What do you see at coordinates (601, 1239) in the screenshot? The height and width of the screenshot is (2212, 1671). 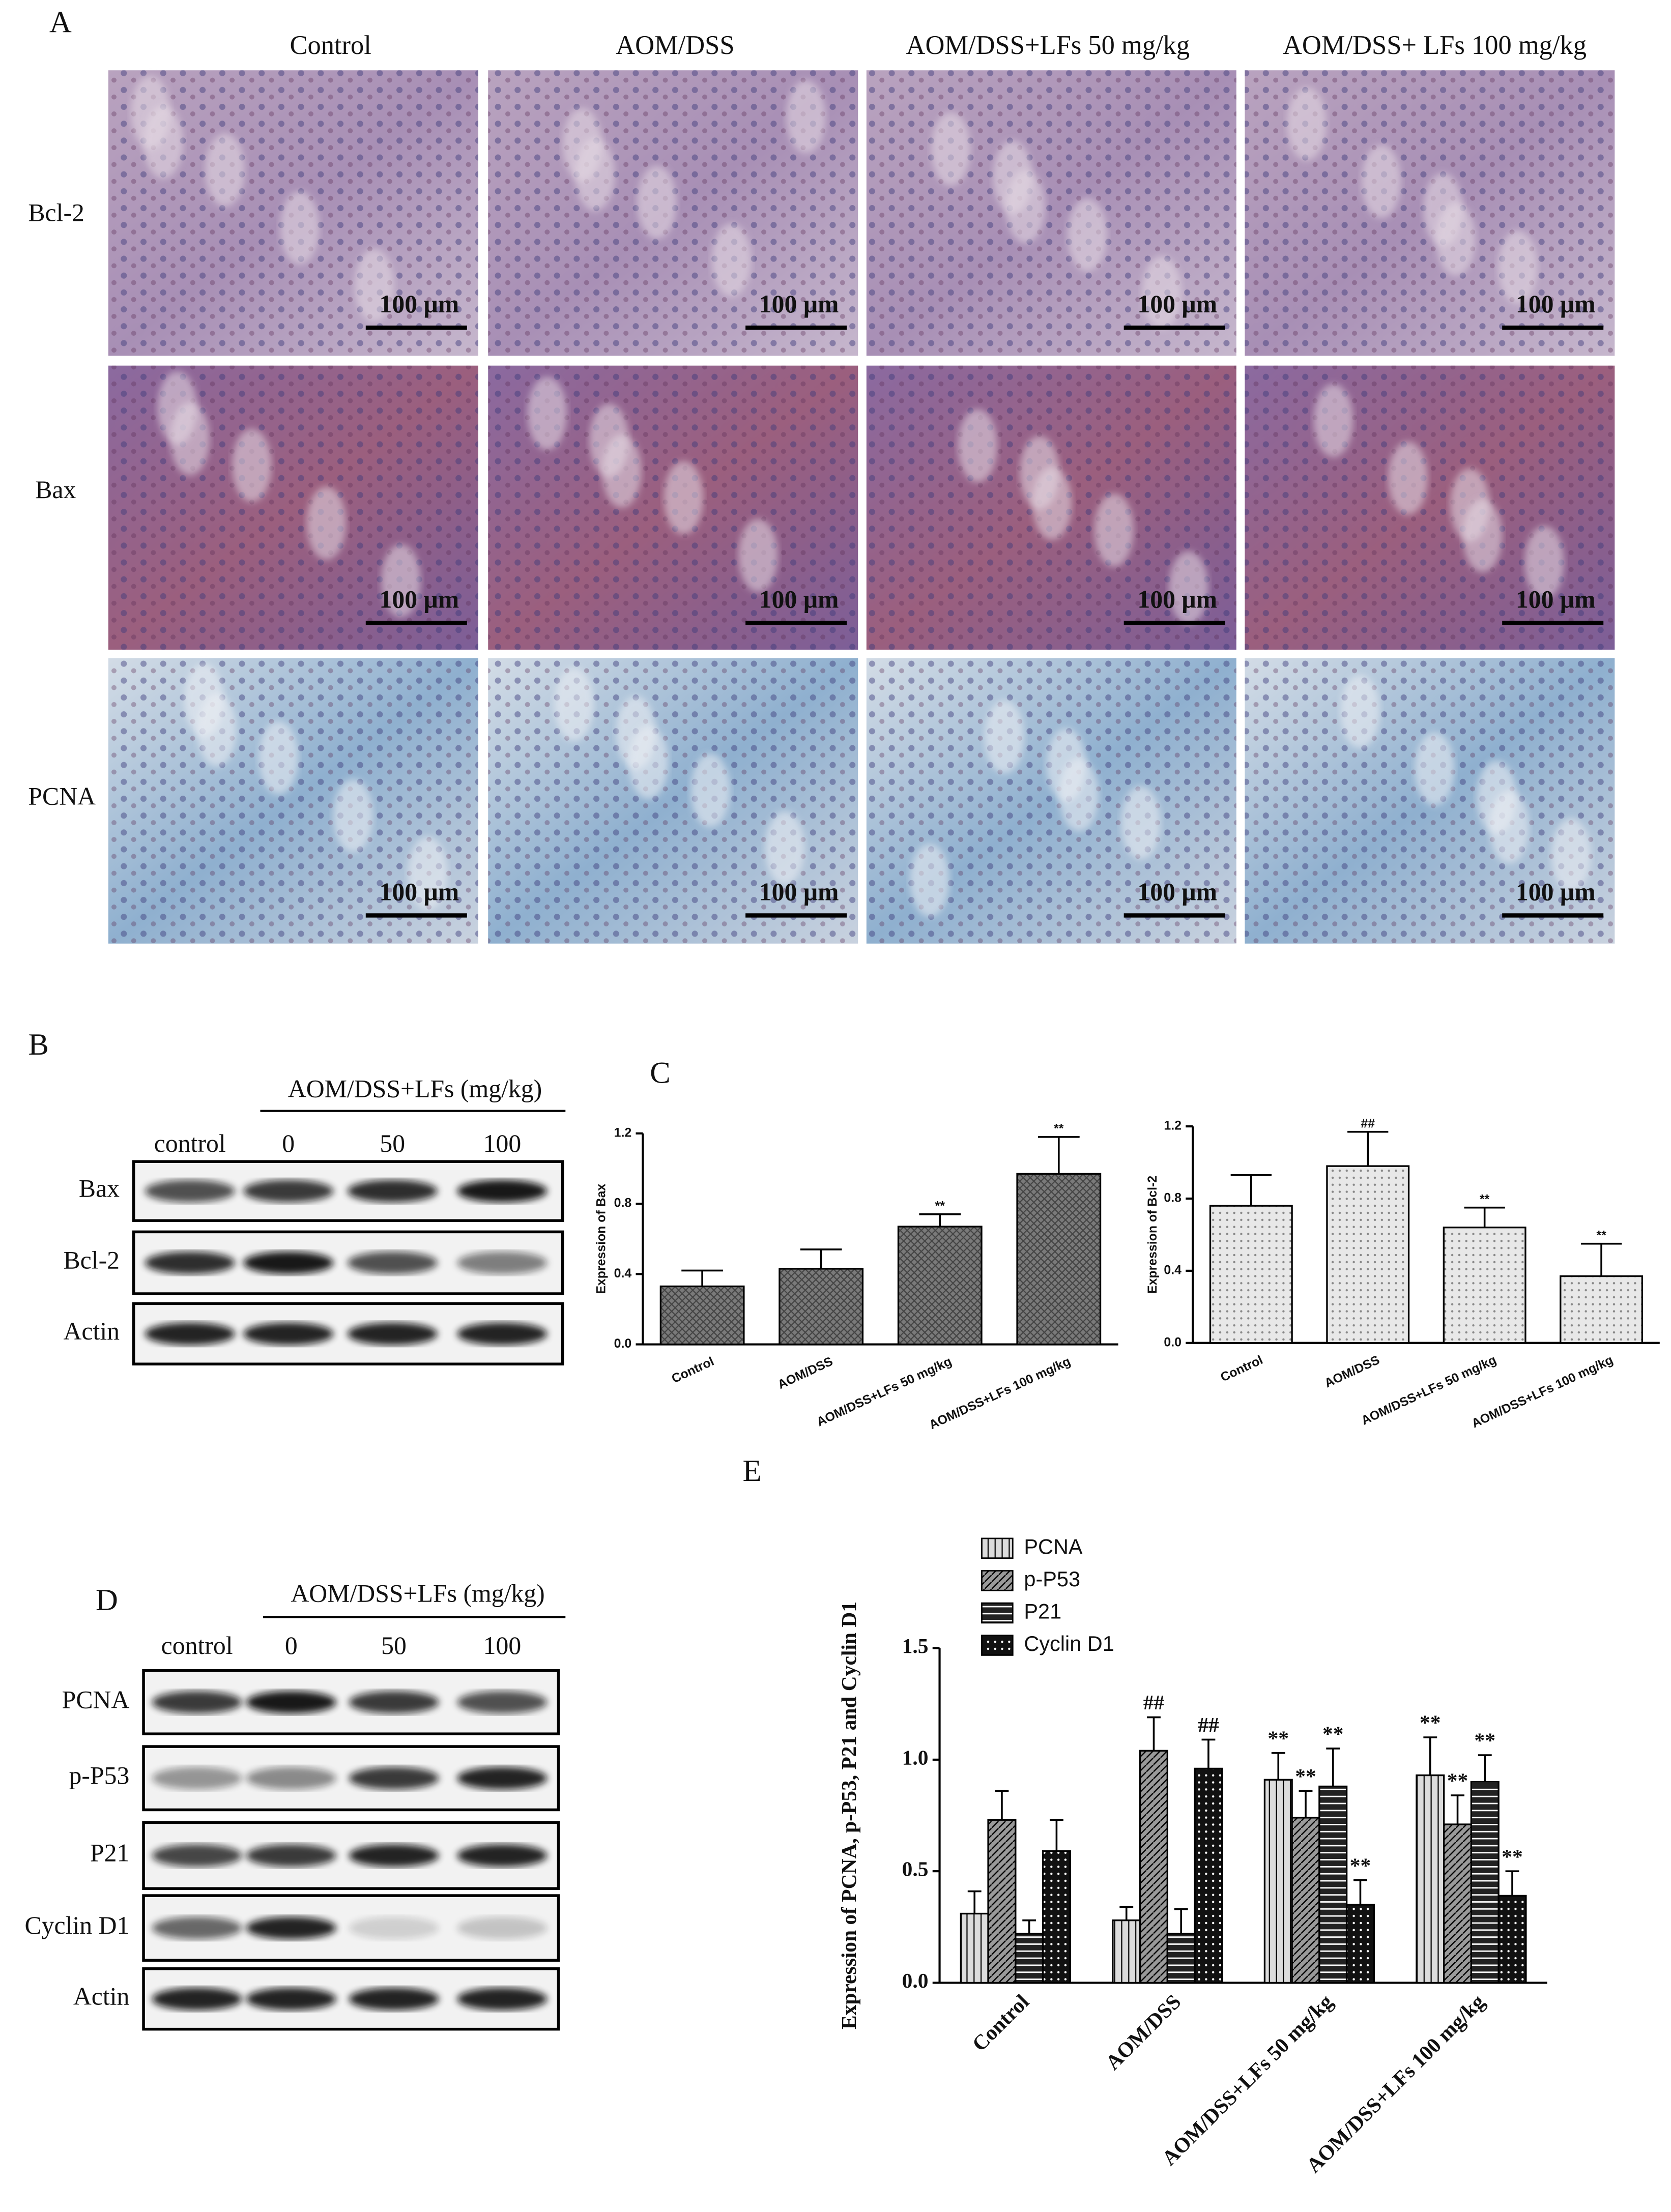 I see `y-axis-label: Expression of Bax` at bounding box center [601, 1239].